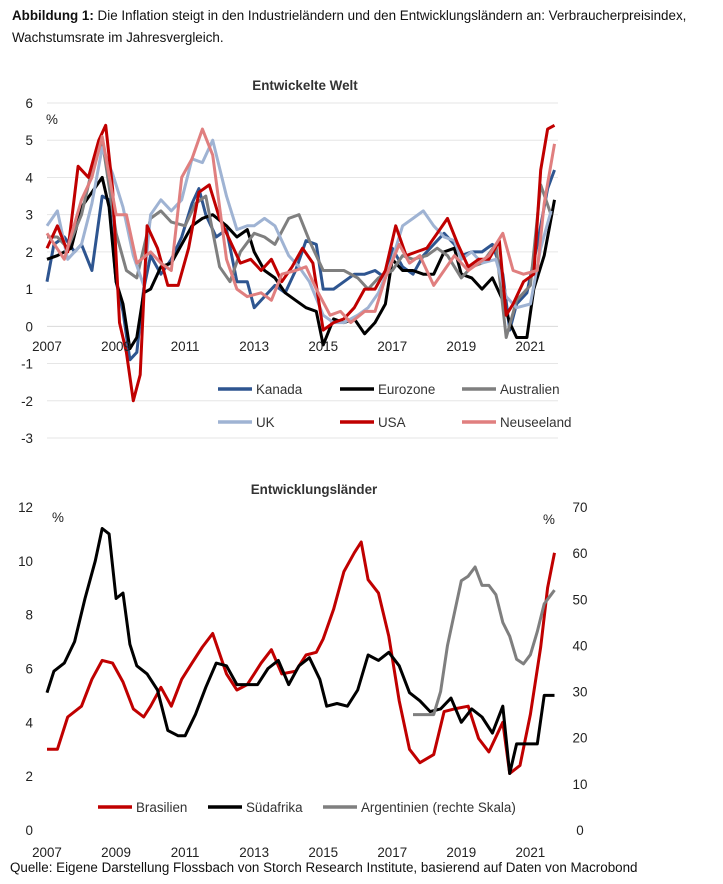 Image resolution: width=723 pixels, height=884 pixels. Describe the element at coordinates (392, 422) in the screenshot. I see `legend-label: USA` at that location.